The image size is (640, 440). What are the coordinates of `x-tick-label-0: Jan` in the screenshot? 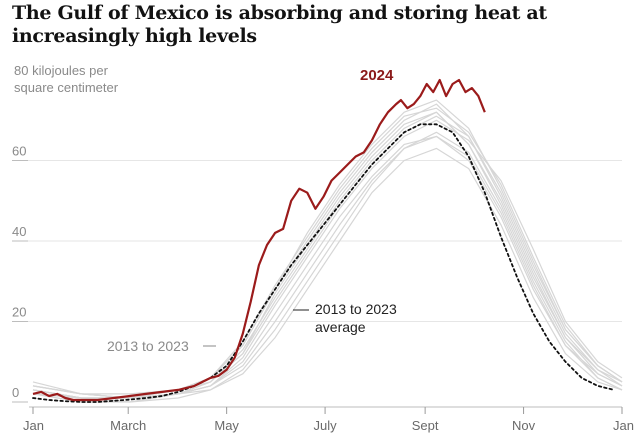 It's located at (33, 425).